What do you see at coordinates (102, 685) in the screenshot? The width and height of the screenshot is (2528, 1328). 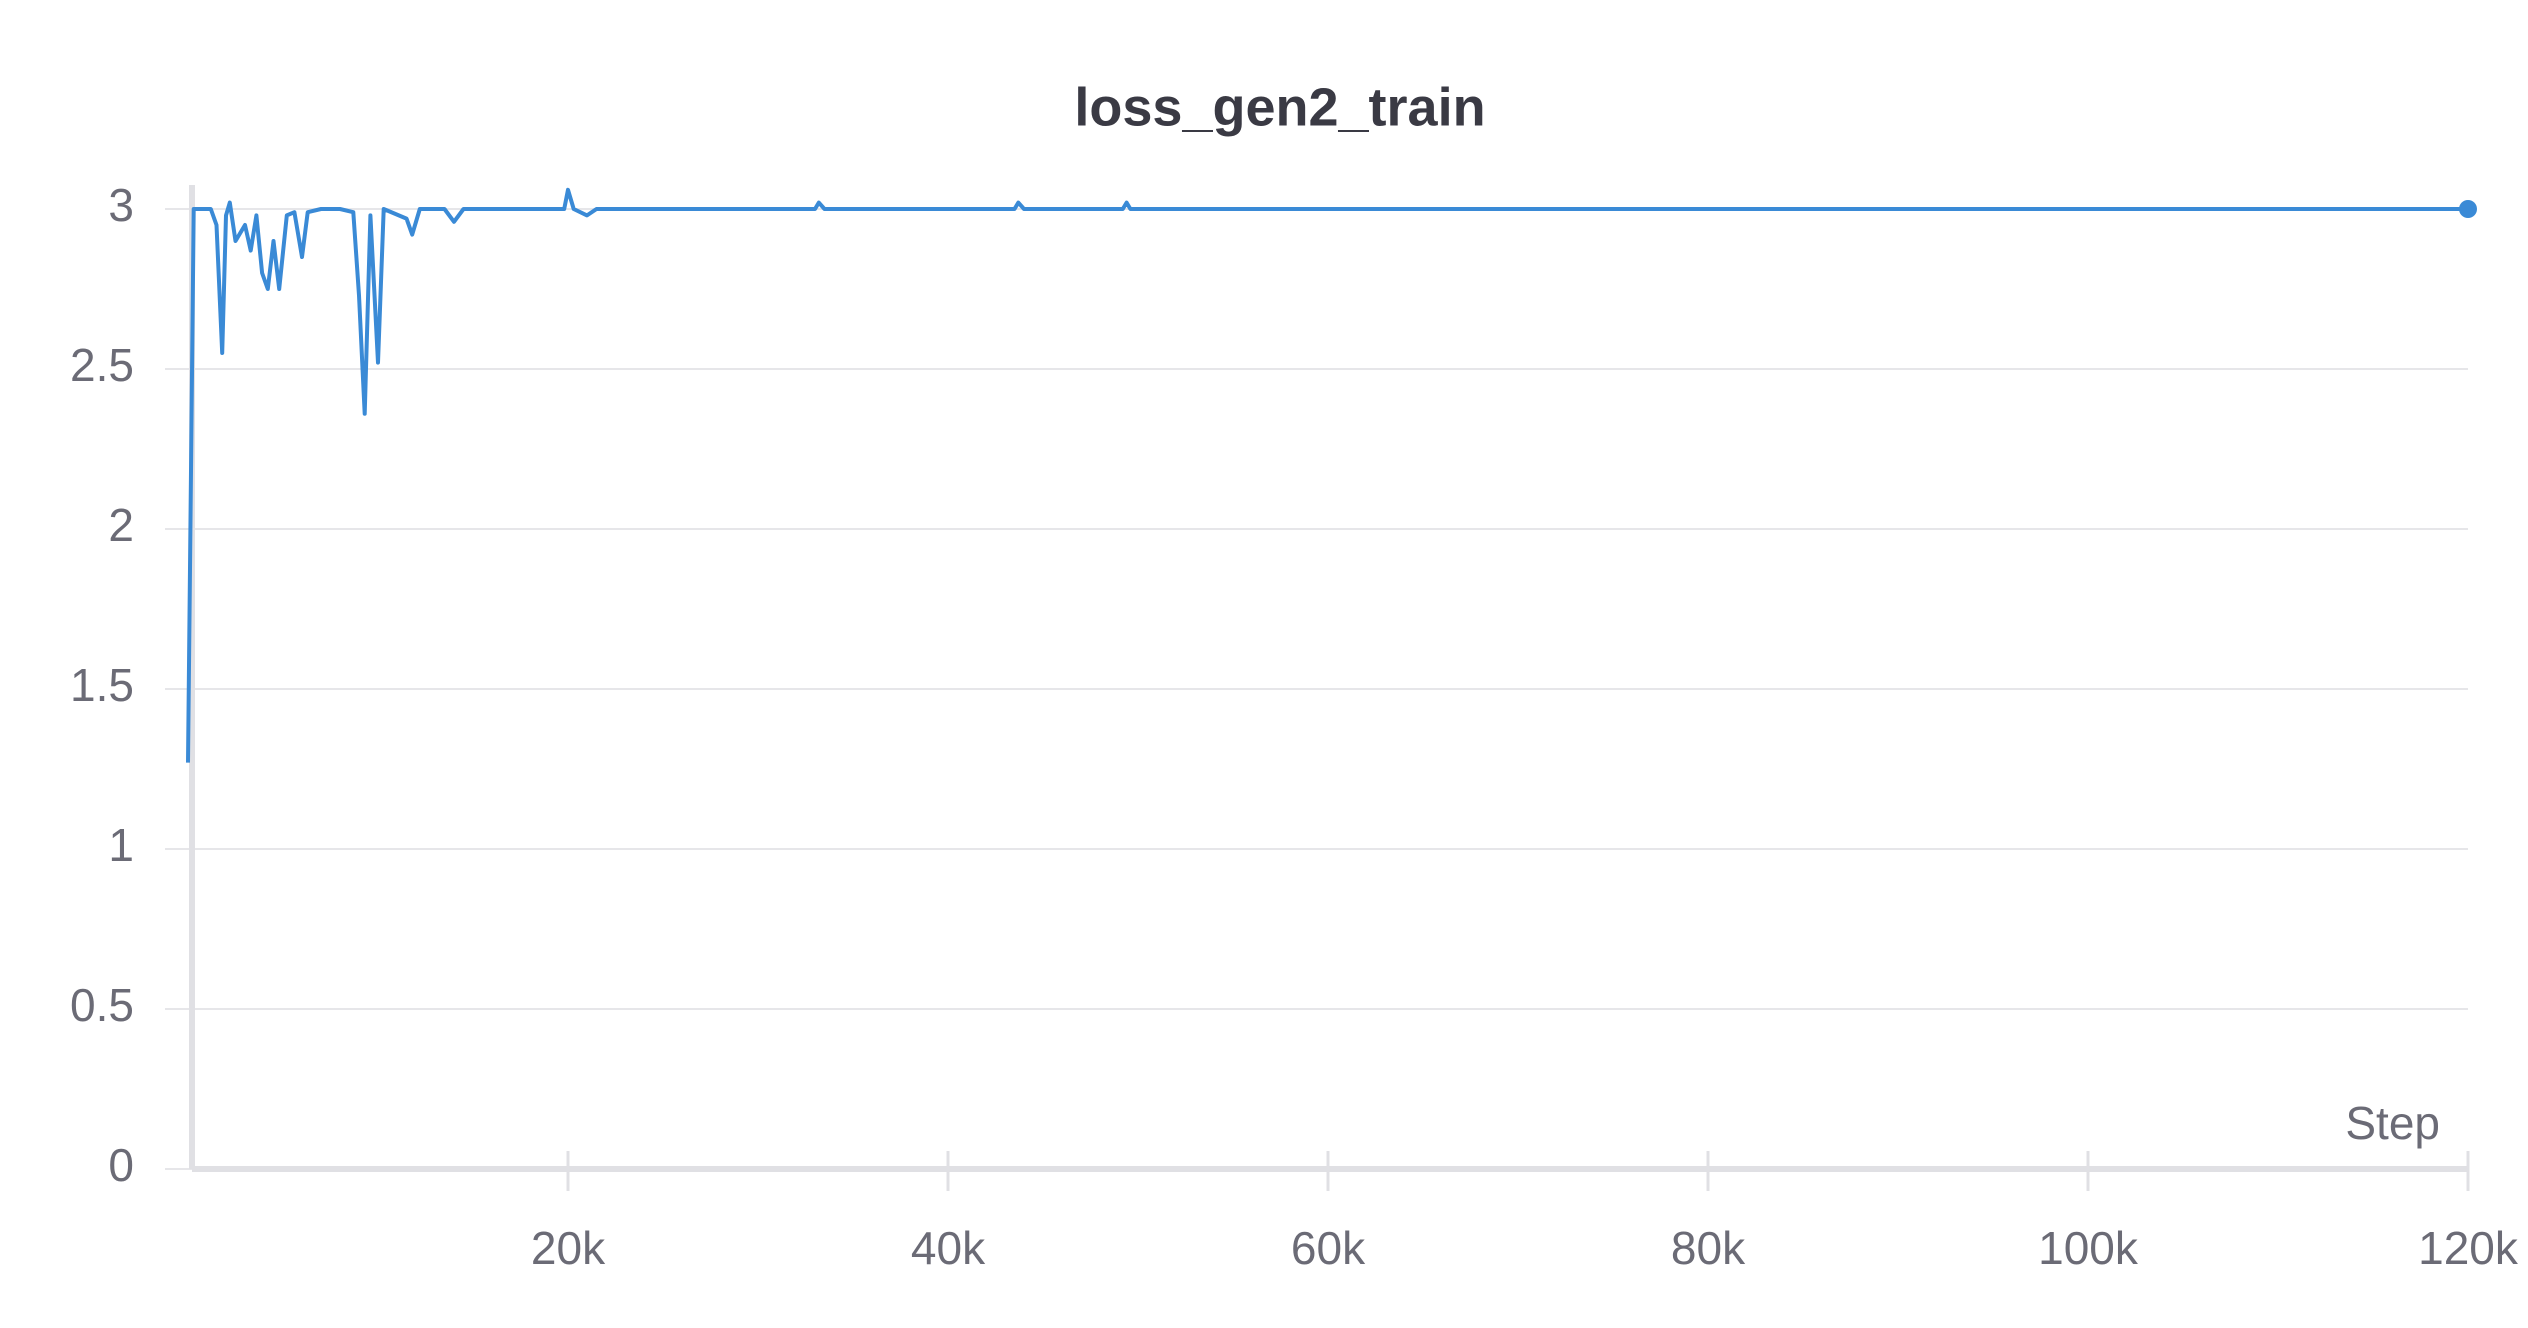 I see `y-tick-label: 1.5` at bounding box center [102, 685].